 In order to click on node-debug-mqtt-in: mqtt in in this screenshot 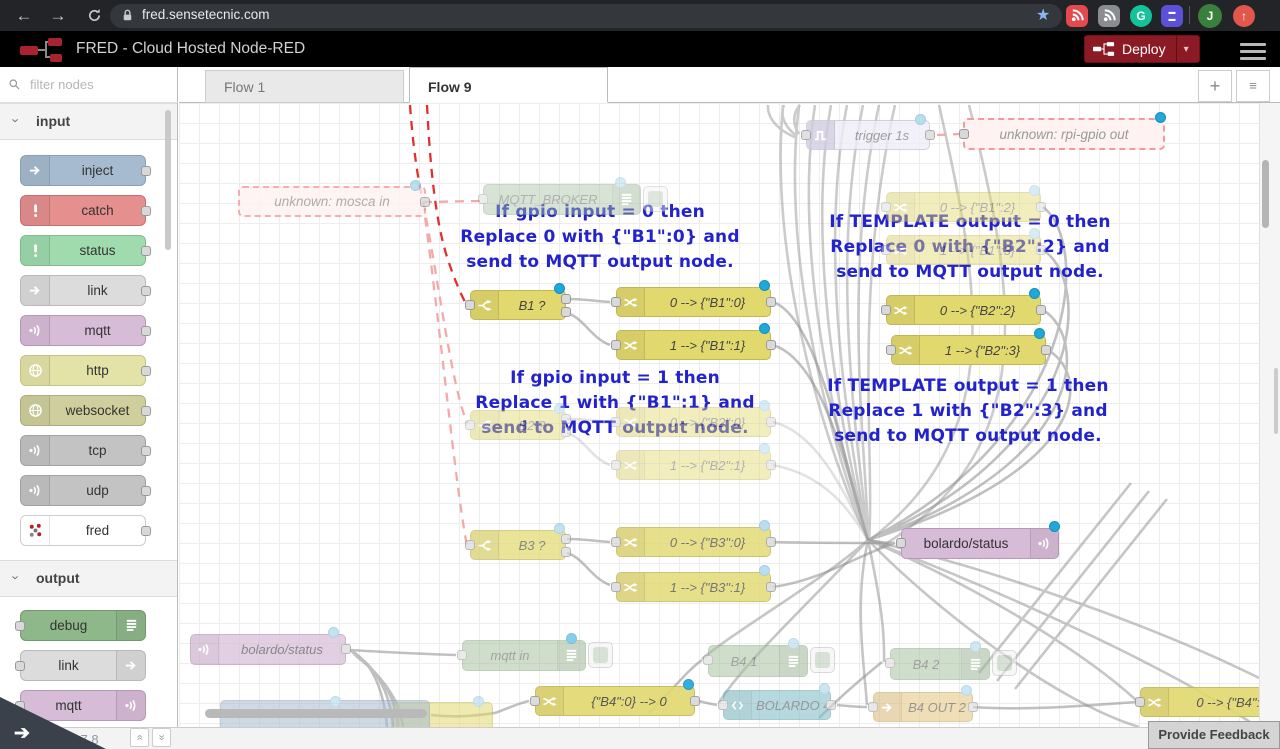, I will do `click(535, 652)`.